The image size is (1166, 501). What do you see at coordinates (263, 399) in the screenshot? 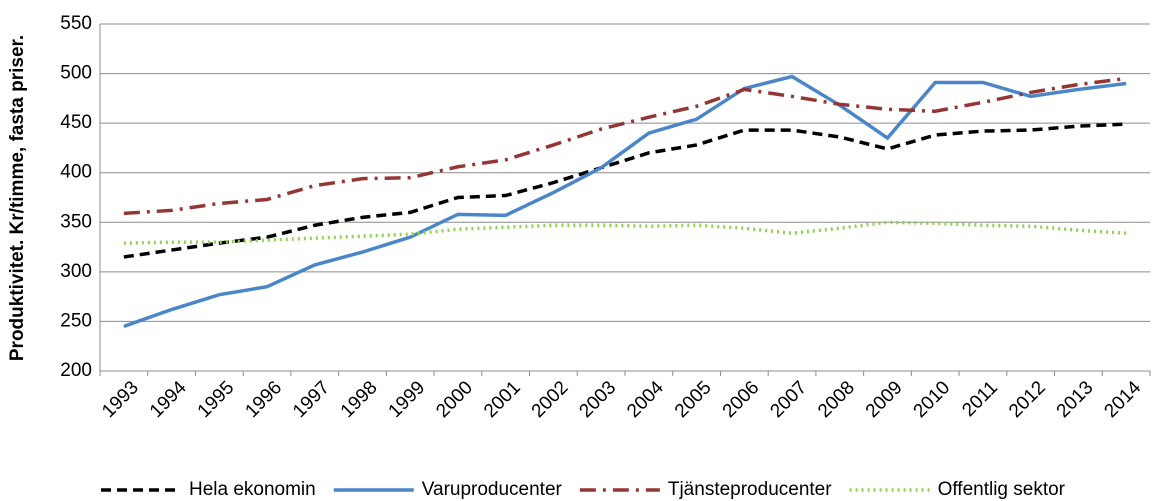
I see `x-tick-label: 1996` at bounding box center [263, 399].